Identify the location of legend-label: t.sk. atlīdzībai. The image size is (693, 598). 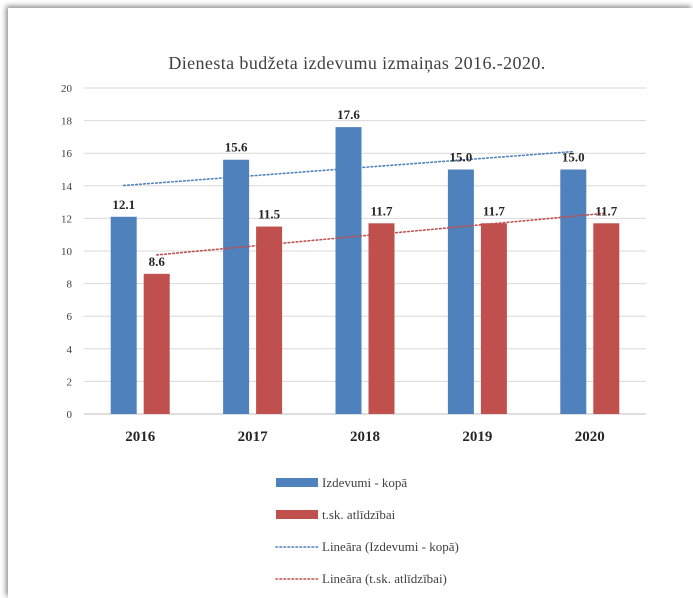
(359, 514).